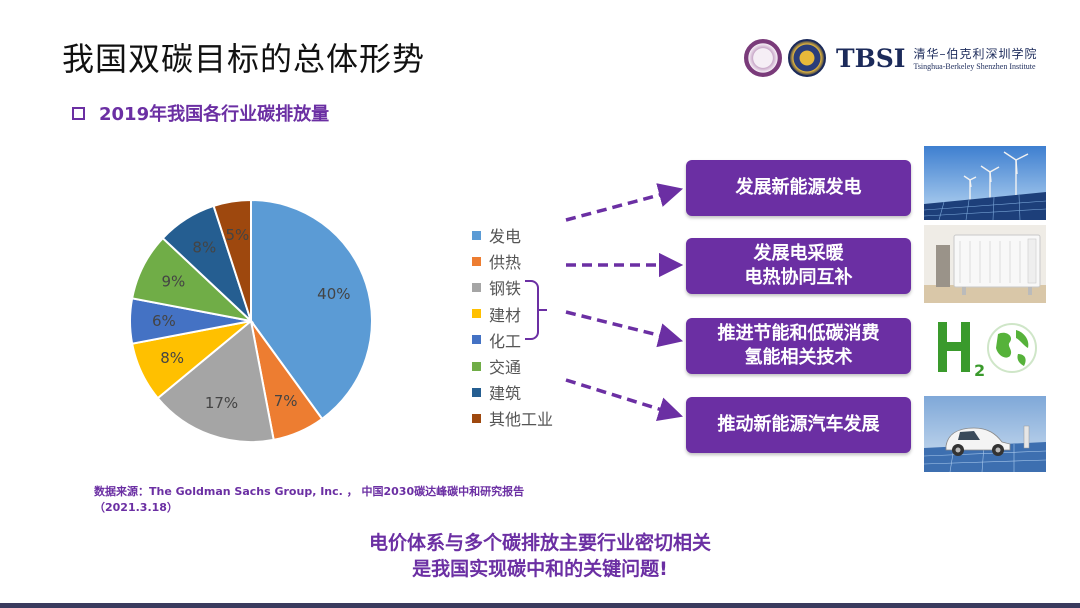  Describe the element at coordinates (505, 263) in the screenshot. I see `legend-label: 供热` at that location.